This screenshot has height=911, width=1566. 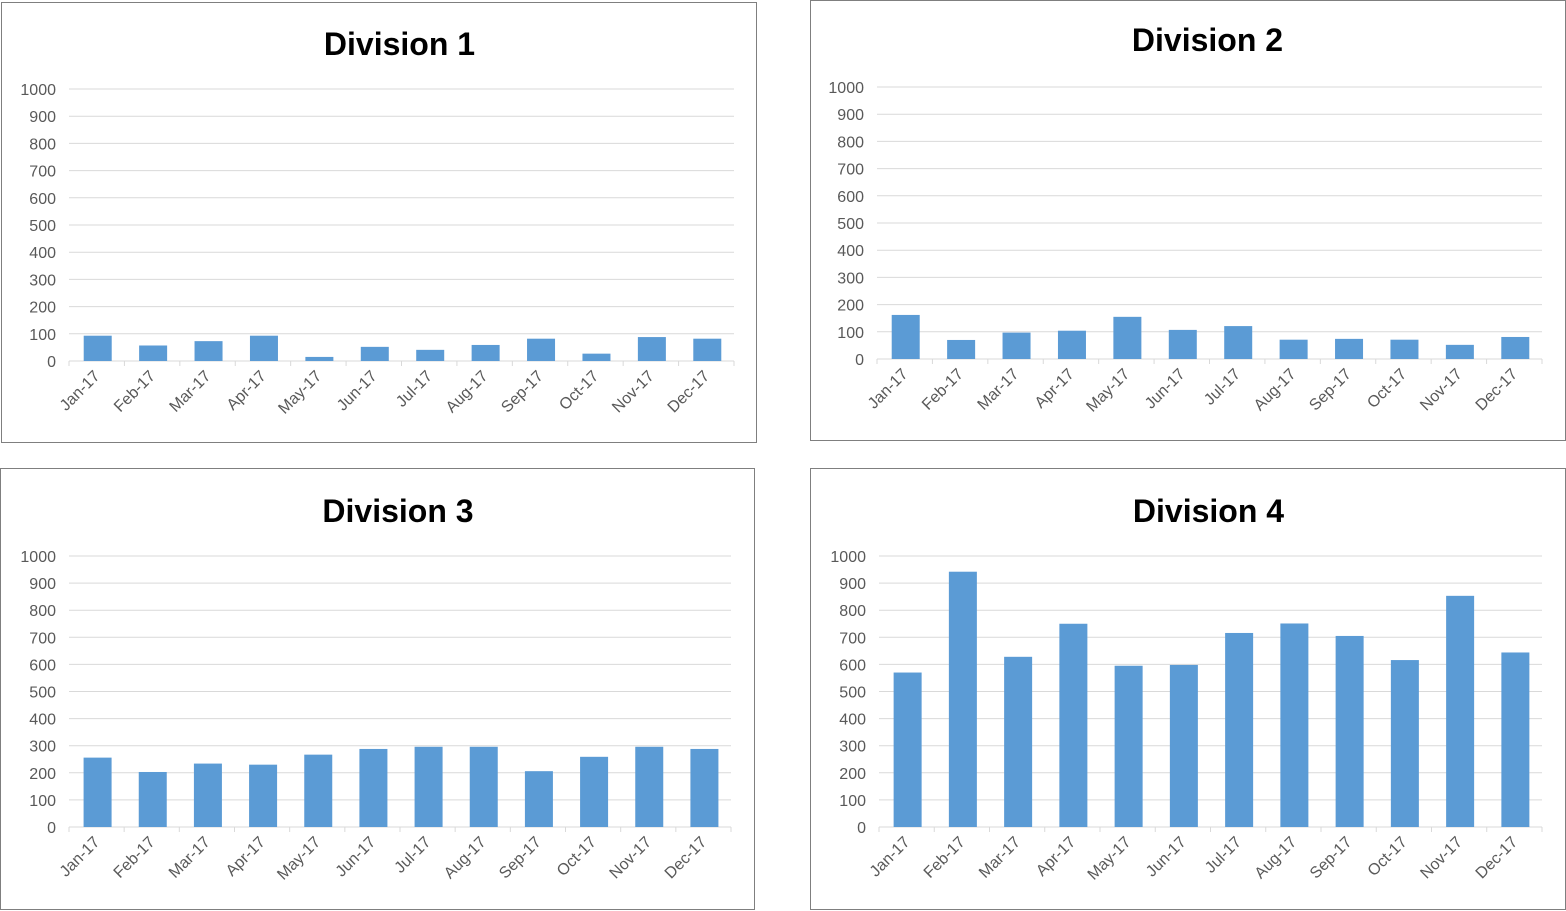 What do you see at coordinates (42, 253) in the screenshot?
I see `y-tick-label: 400` at bounding box center [42, 253].